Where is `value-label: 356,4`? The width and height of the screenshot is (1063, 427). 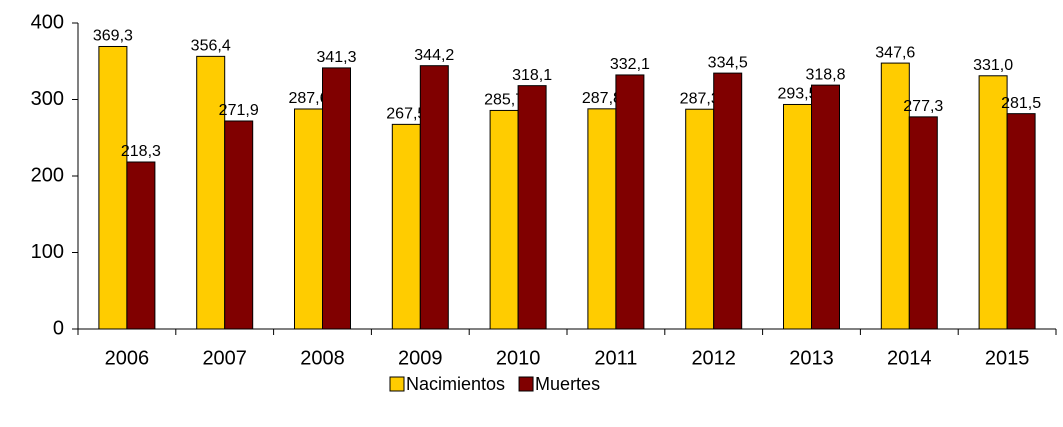
value-label: 356,4 is located at coordinates (211, 46).